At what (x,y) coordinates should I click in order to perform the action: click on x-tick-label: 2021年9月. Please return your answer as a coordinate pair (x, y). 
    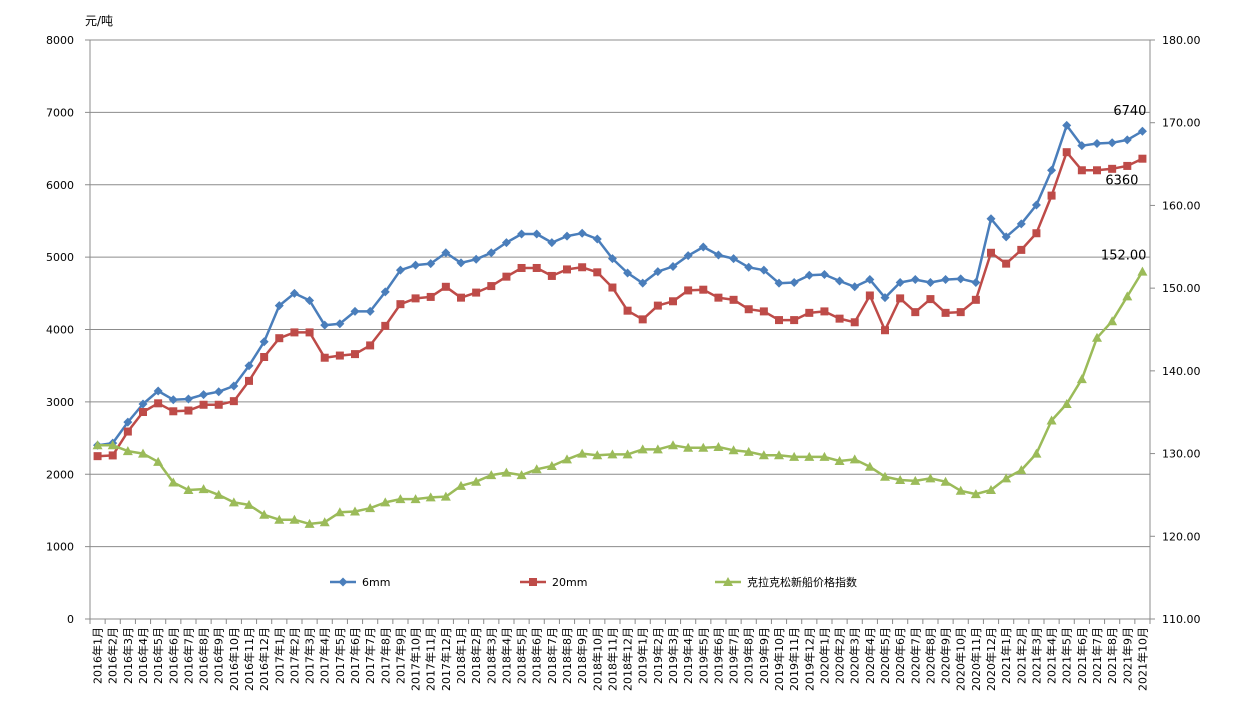
    Looking at the image, I should click on (1127, 655).